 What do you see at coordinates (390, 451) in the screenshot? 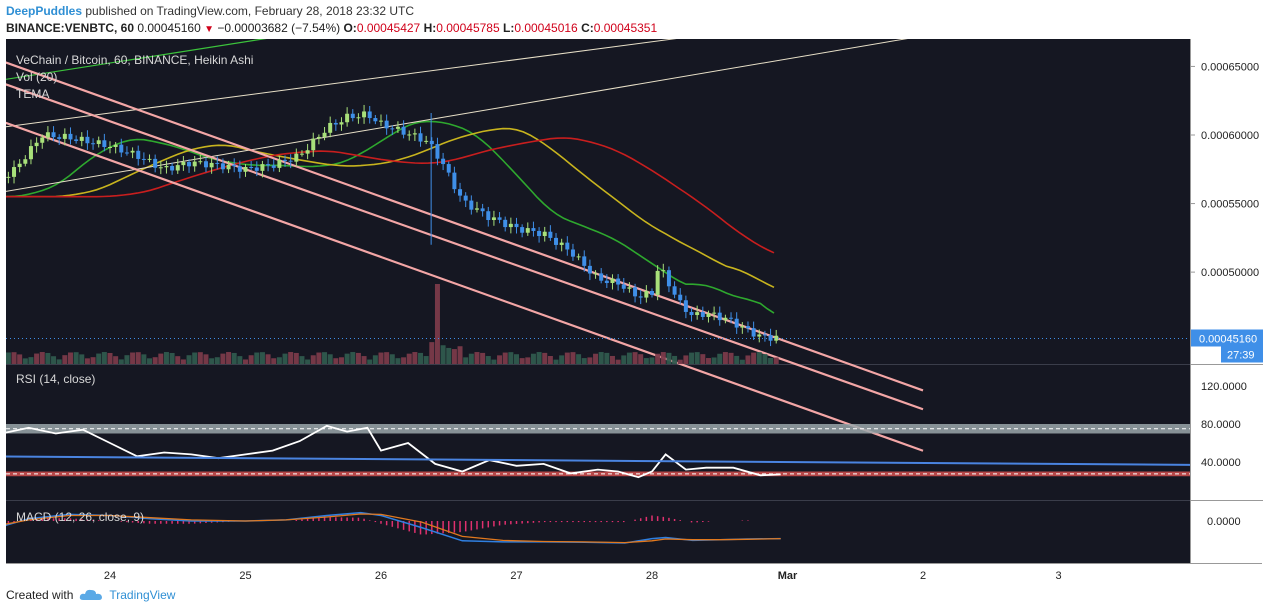
I see `rsi-line` at bounding box center [390, 451].